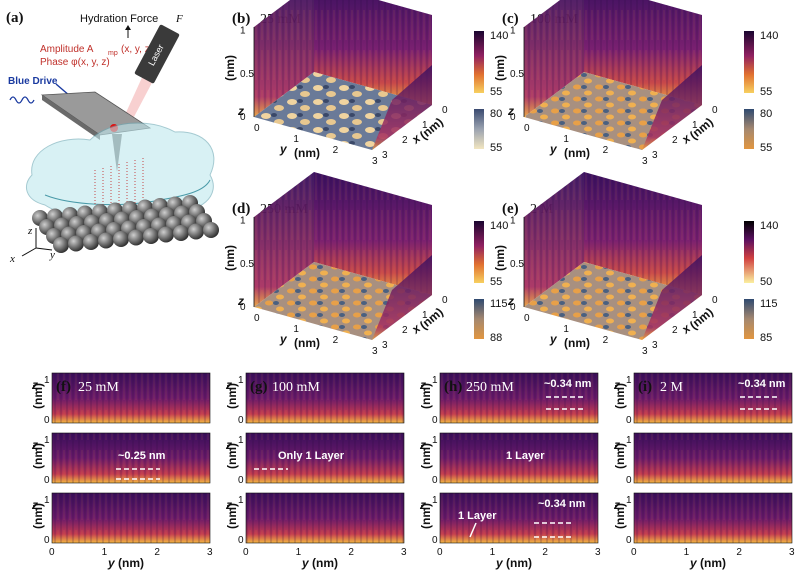  What do you see at coordinates (490, 387) in the screenshot?
I see `panel-concentration: 250 mM` at bounding box center [490, 387].